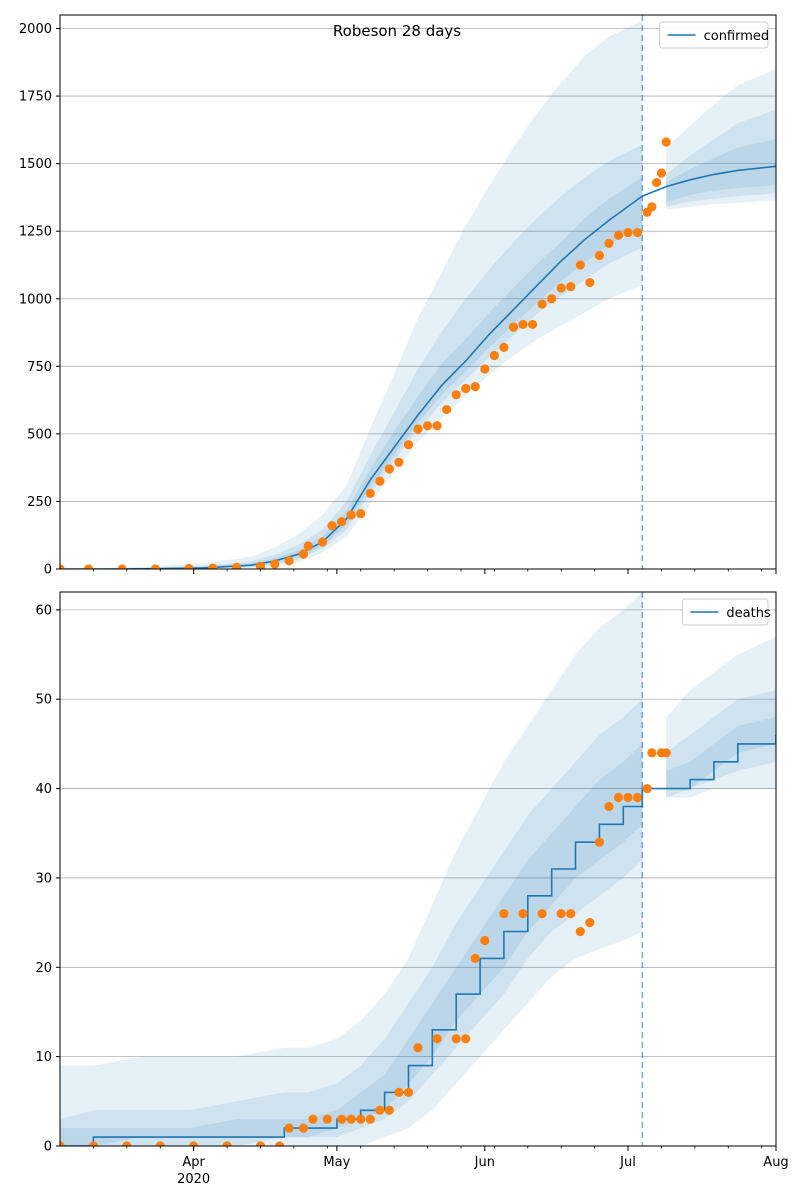 This screenshot has height=1204, width=800. Describe the element at coordinates (35, 164) in the screenshot. I see `y-tick-label: 1500` at that location.